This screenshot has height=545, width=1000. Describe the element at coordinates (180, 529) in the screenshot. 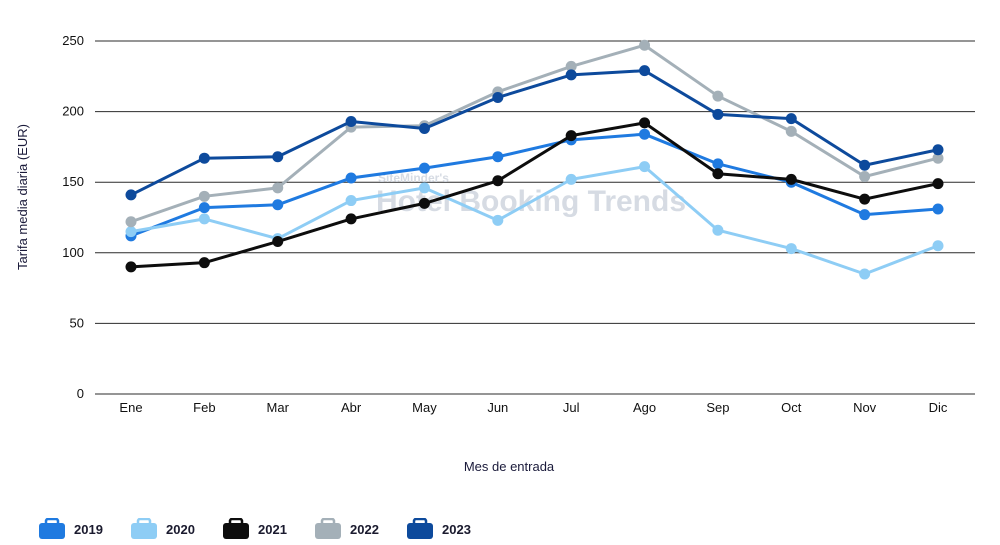

I see `legend-label: 2020` at that location.